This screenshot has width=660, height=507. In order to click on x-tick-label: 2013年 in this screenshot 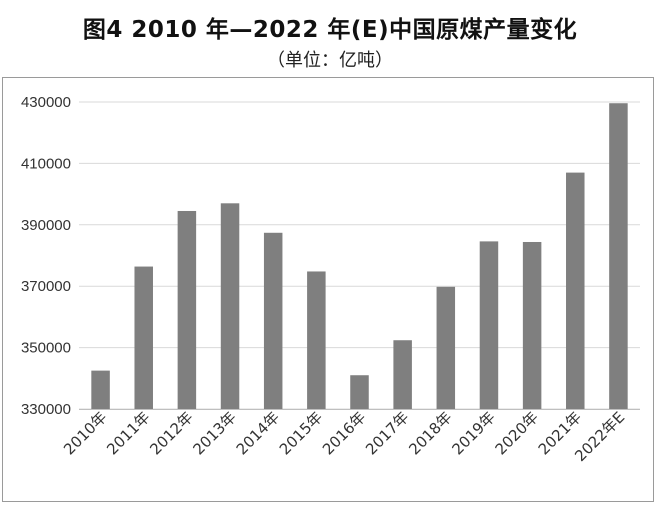, I will do `click(215, 433)`.